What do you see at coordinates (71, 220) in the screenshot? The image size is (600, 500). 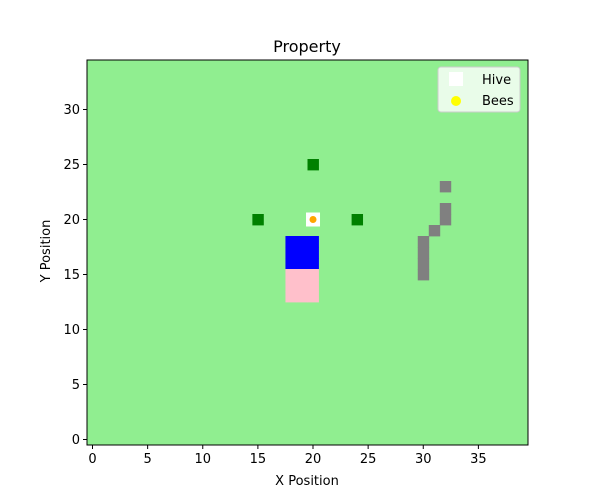 I see `y-tick-label: 20` at bounding box center [71, 220].